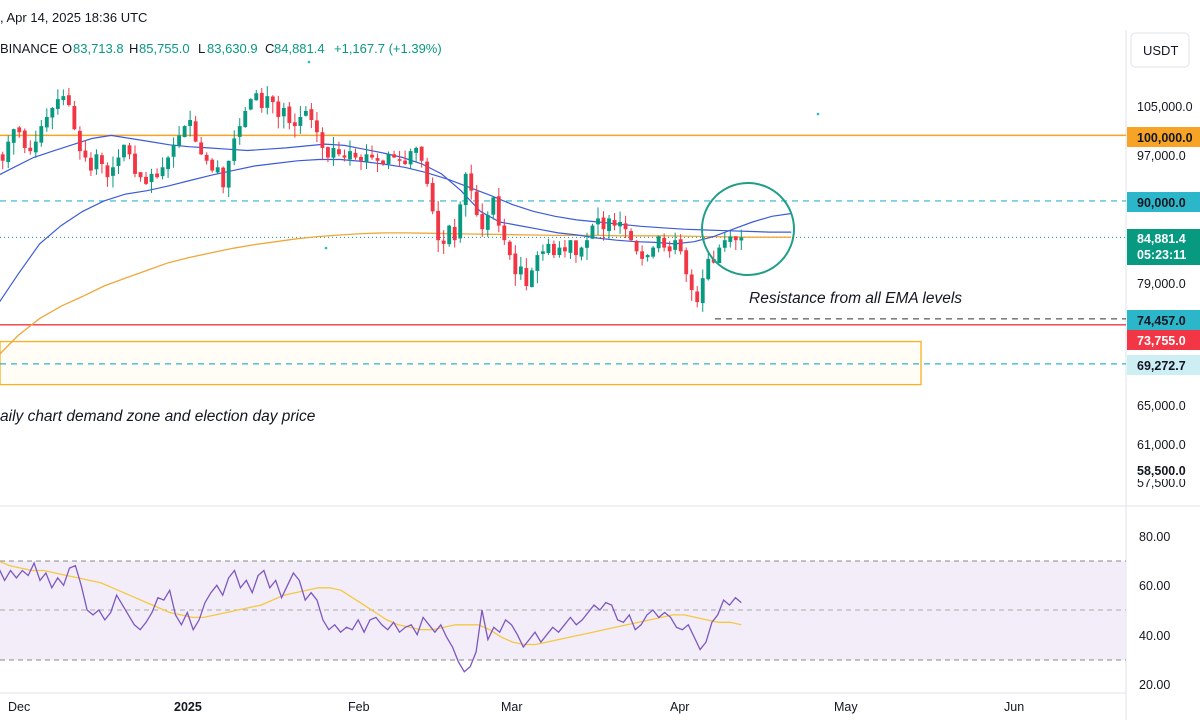 This screenshot has width=1200, height=720. Describe the element at coordinates (679, 707) in the screenshot. I see `time-tick: Apr` at that location.